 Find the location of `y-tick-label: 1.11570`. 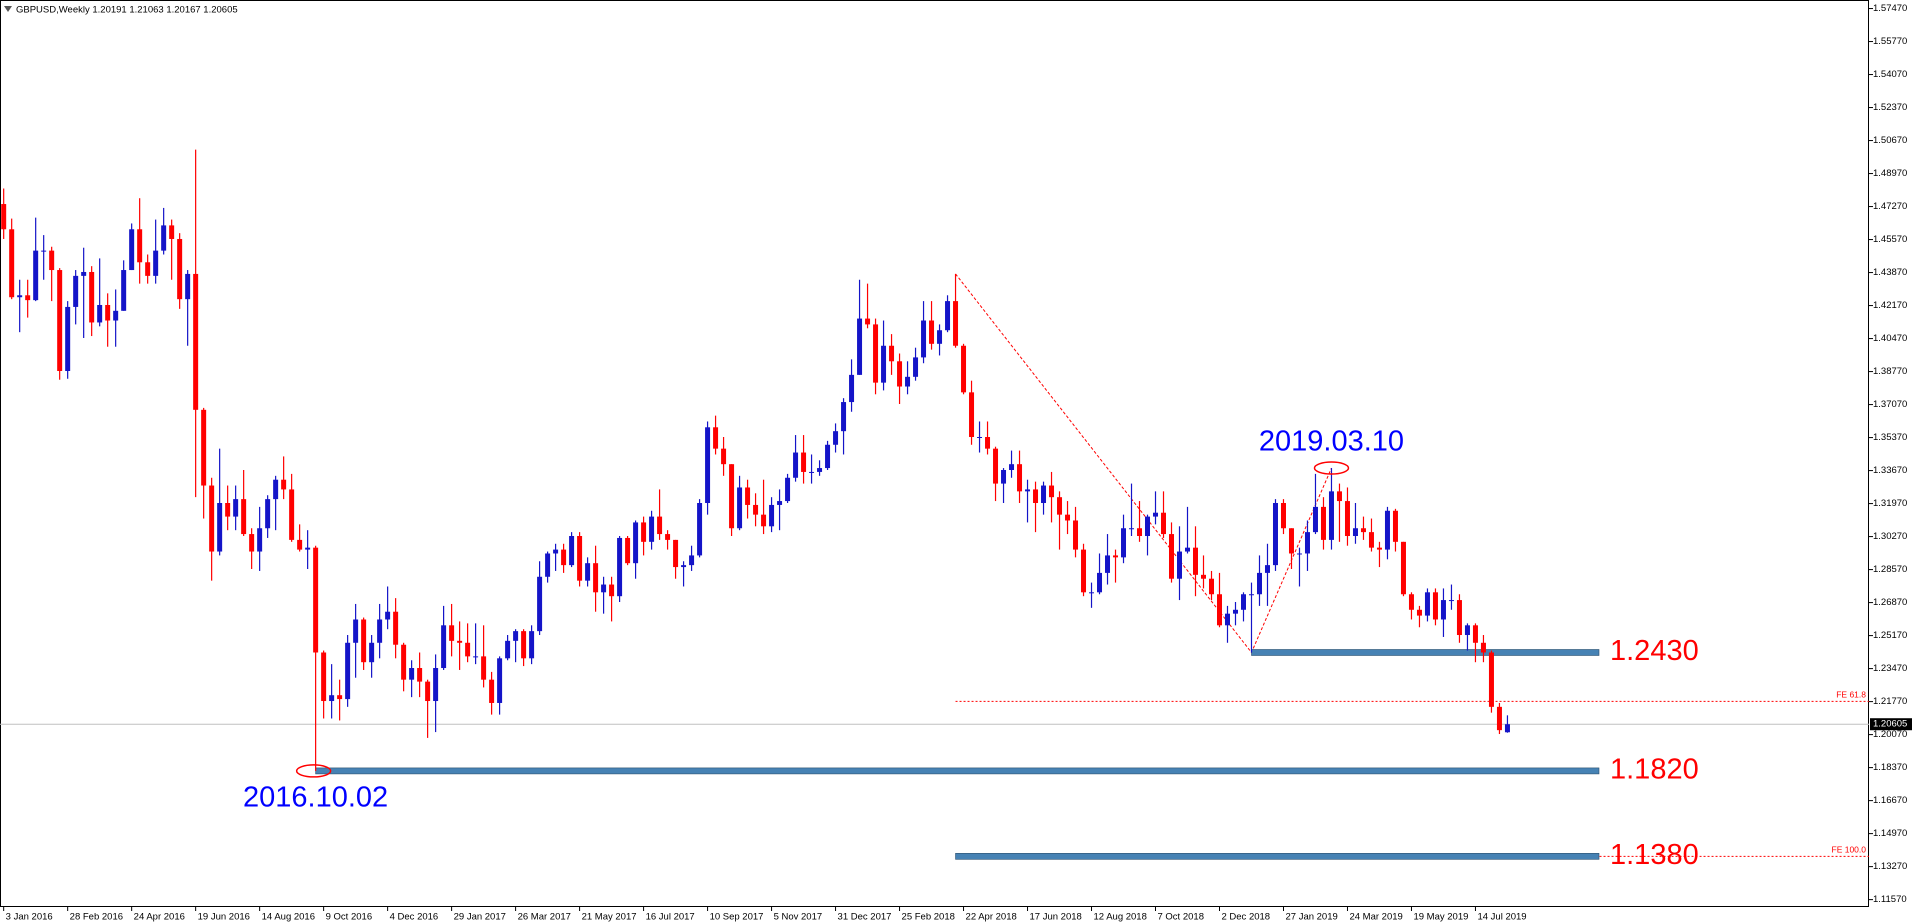

y-tick-label: 1.11570 is located at coordinates (1890, 899).